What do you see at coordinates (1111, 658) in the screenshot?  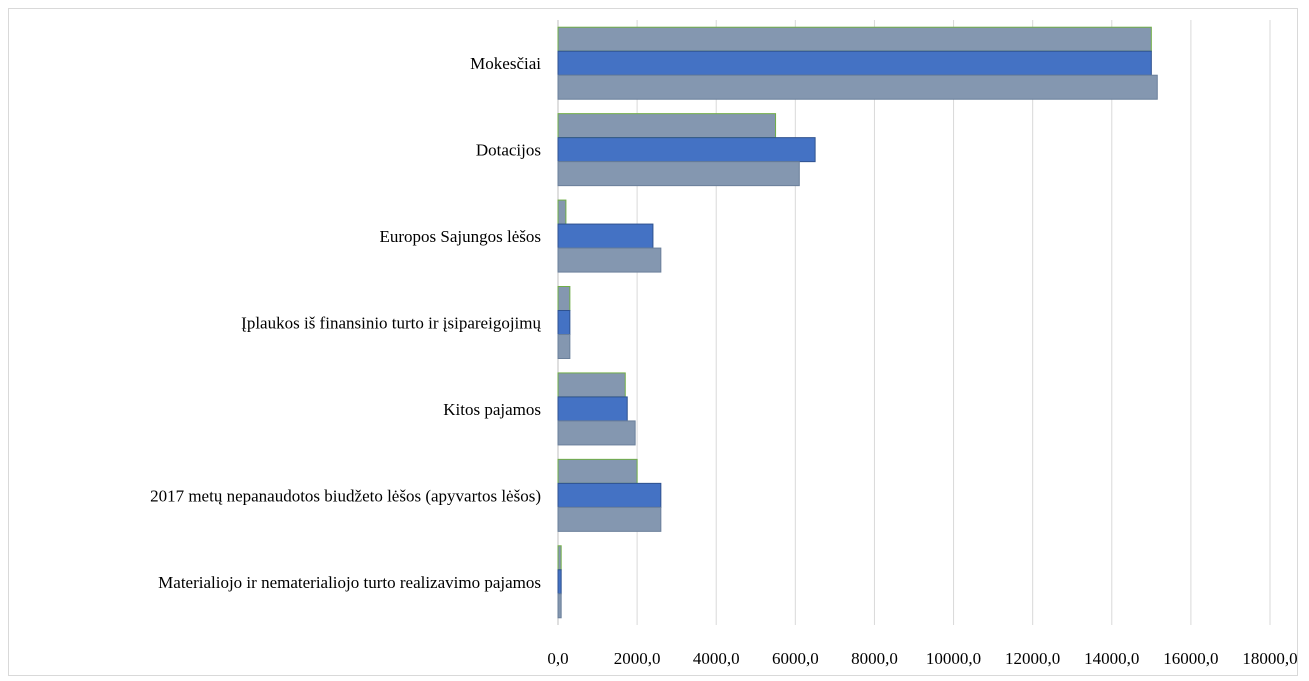 I see `x-tick-label: 14000,0` at bounding box center [1111, 658].